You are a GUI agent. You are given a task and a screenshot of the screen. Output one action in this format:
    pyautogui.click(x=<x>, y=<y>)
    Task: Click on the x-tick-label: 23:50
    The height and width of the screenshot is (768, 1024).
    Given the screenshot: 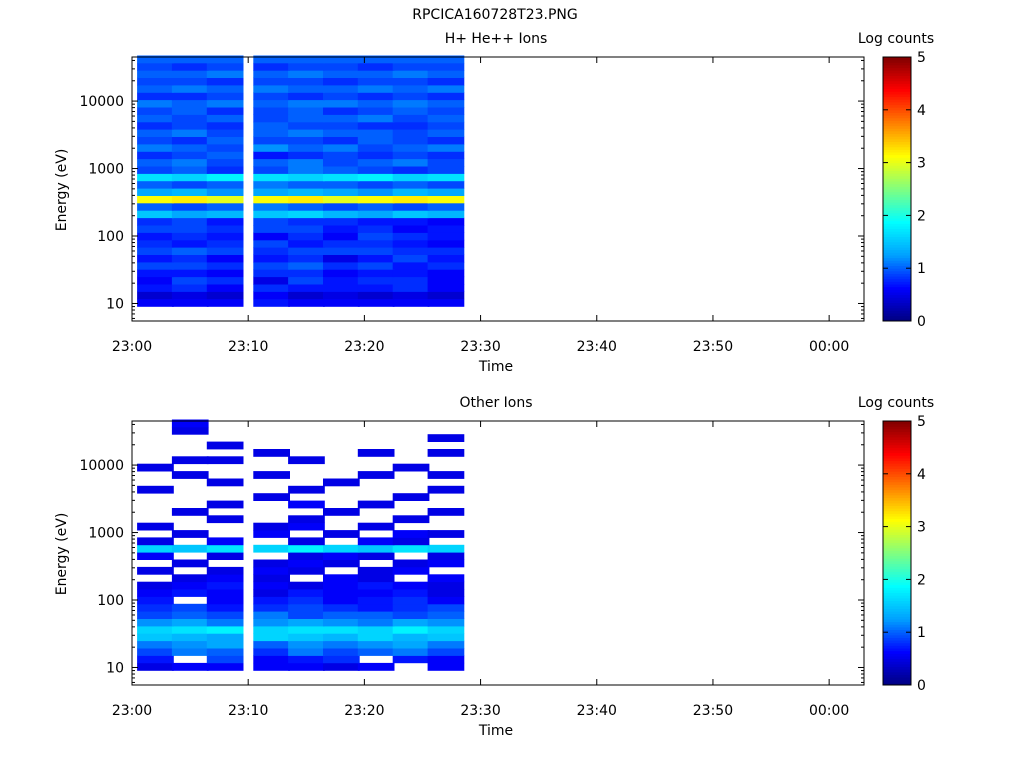 What is the action you would take?
    pyautogui.click(x=713, y=347)
    